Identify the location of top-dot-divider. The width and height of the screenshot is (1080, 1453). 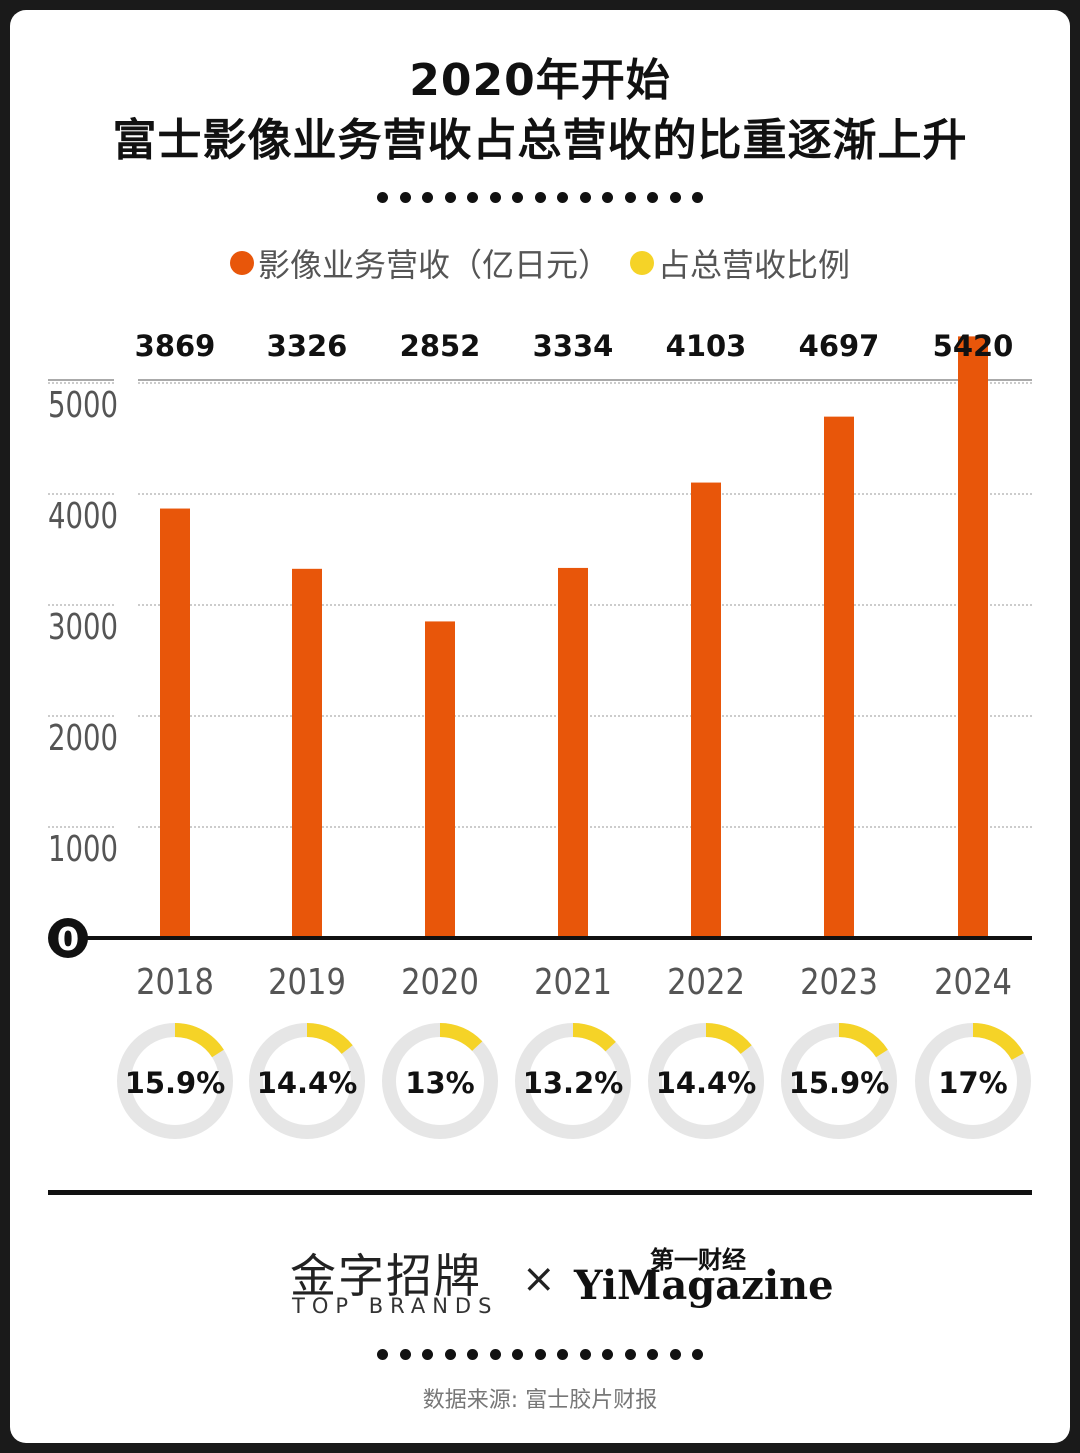
(540, 197).